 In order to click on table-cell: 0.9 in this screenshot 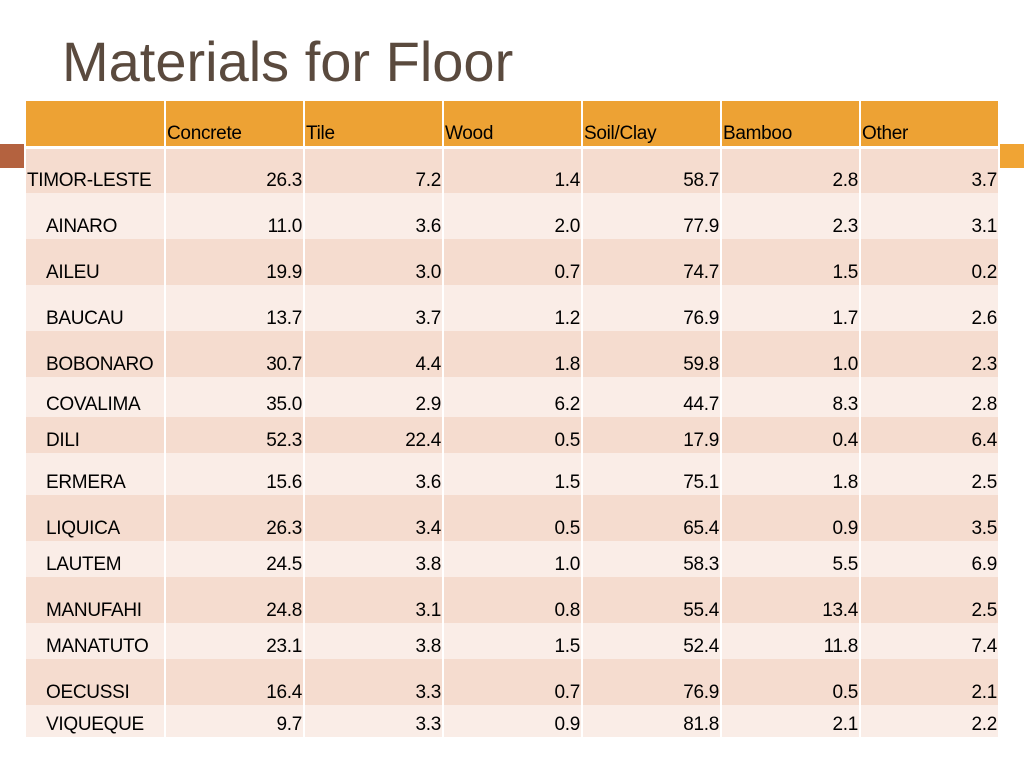, I will do `click(512, 721)`.